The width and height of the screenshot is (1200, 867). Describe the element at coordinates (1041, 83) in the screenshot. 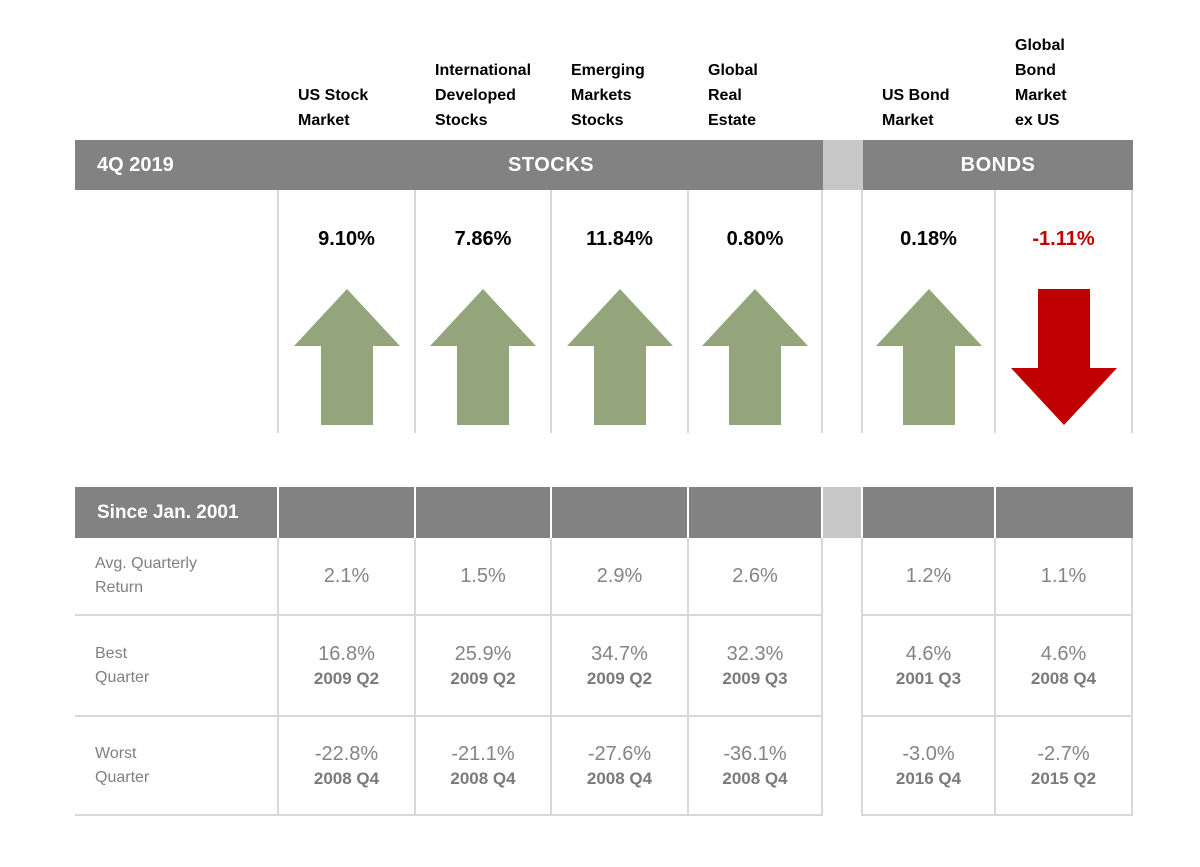

I see `column-header-global-bond-market-ex-us: Global Bond Market ex US` at that location.